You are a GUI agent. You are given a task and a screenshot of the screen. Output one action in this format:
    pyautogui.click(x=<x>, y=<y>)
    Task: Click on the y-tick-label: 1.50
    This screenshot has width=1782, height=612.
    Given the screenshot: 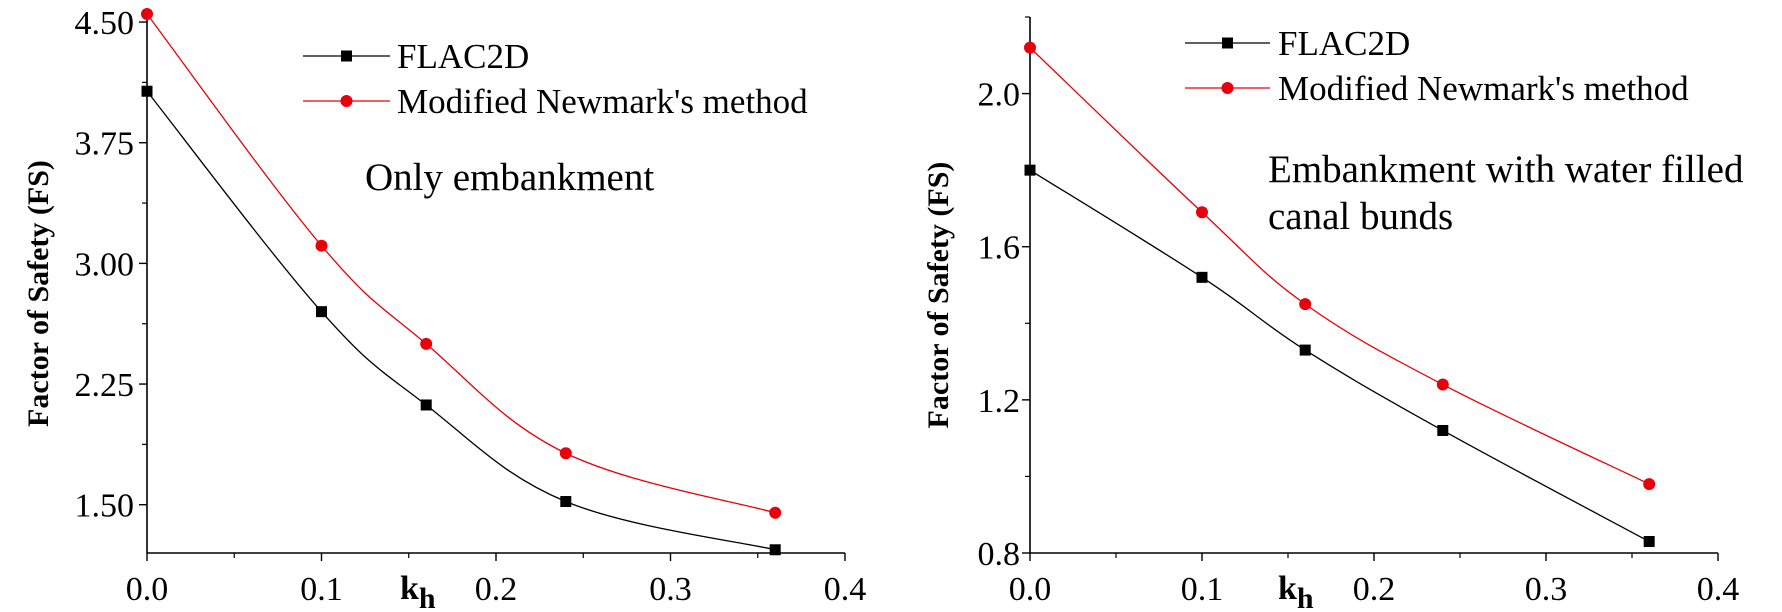 What is the action you would take?
    pyautogui.click(x=105, y=506)
    